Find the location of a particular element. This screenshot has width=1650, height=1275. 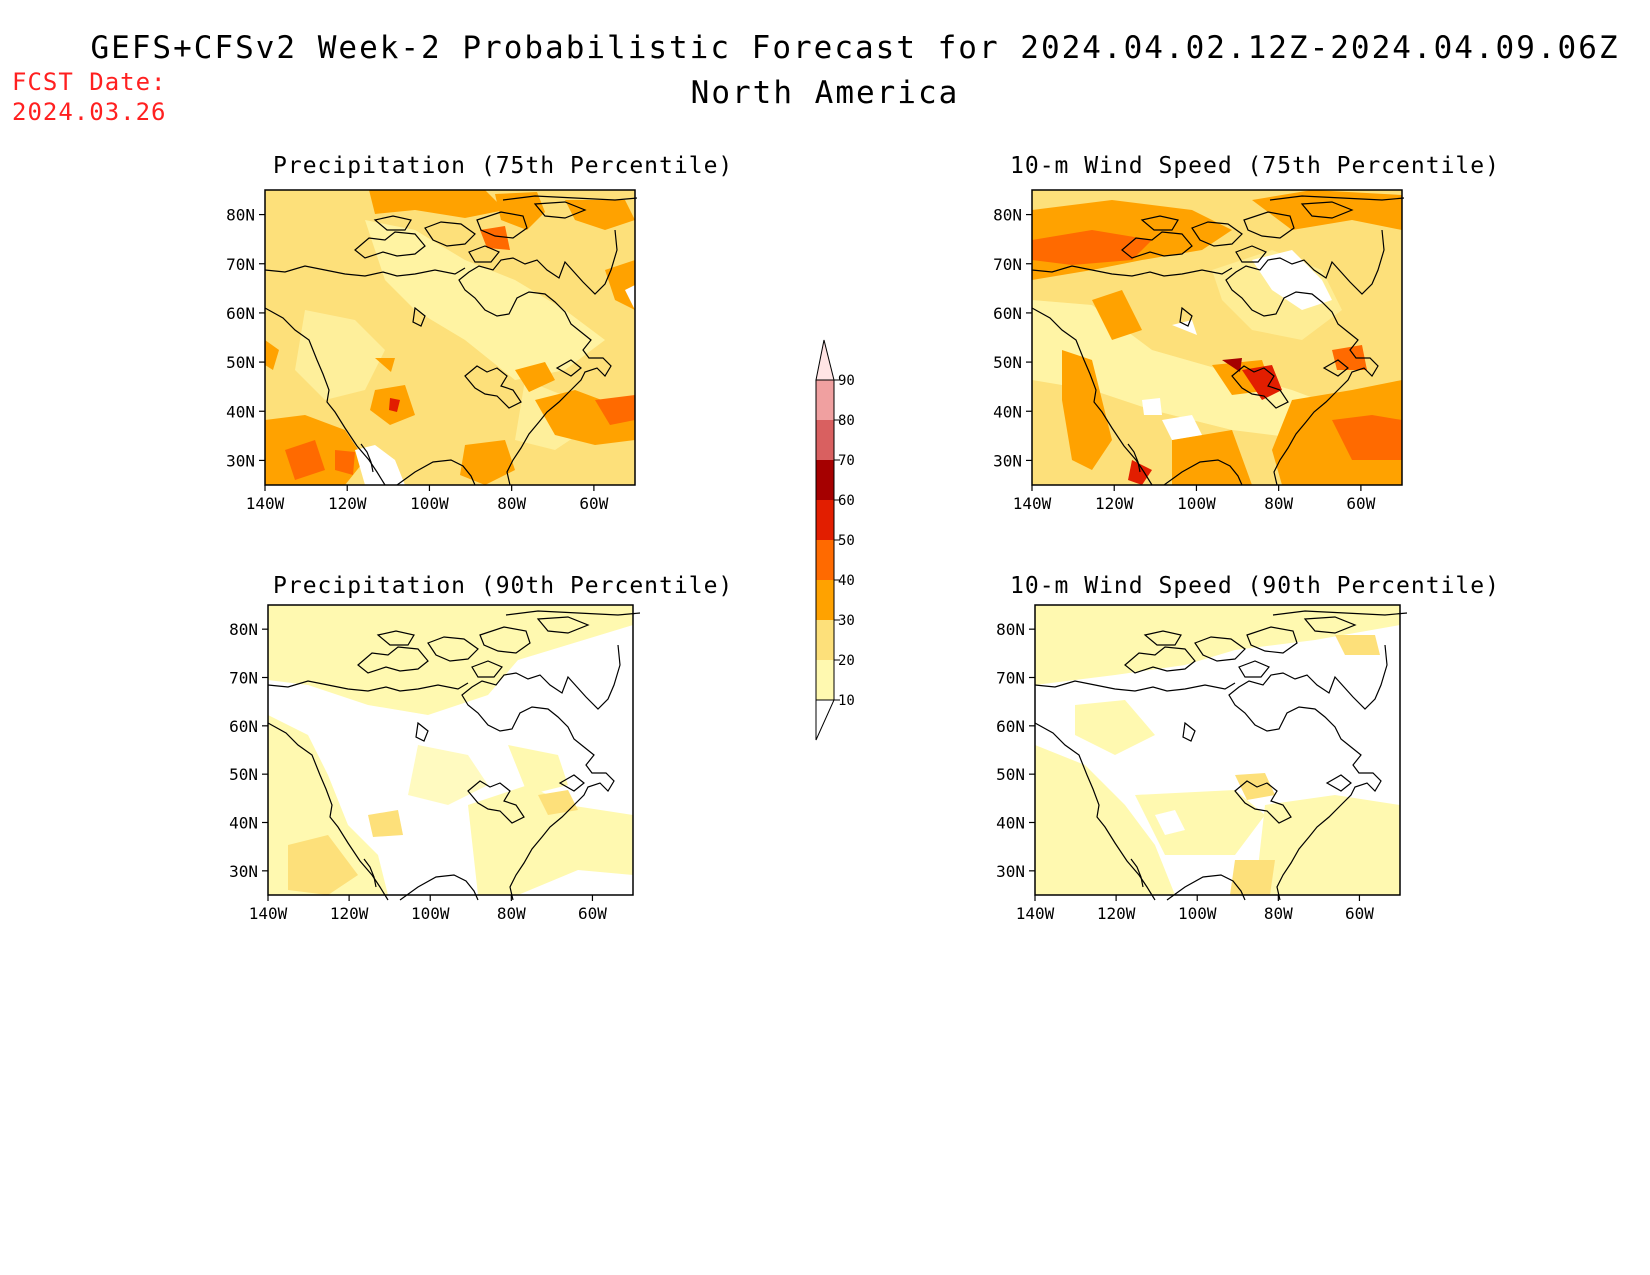

forecast-date-value: 2024.03.26 is located at coordinates (89, 112).